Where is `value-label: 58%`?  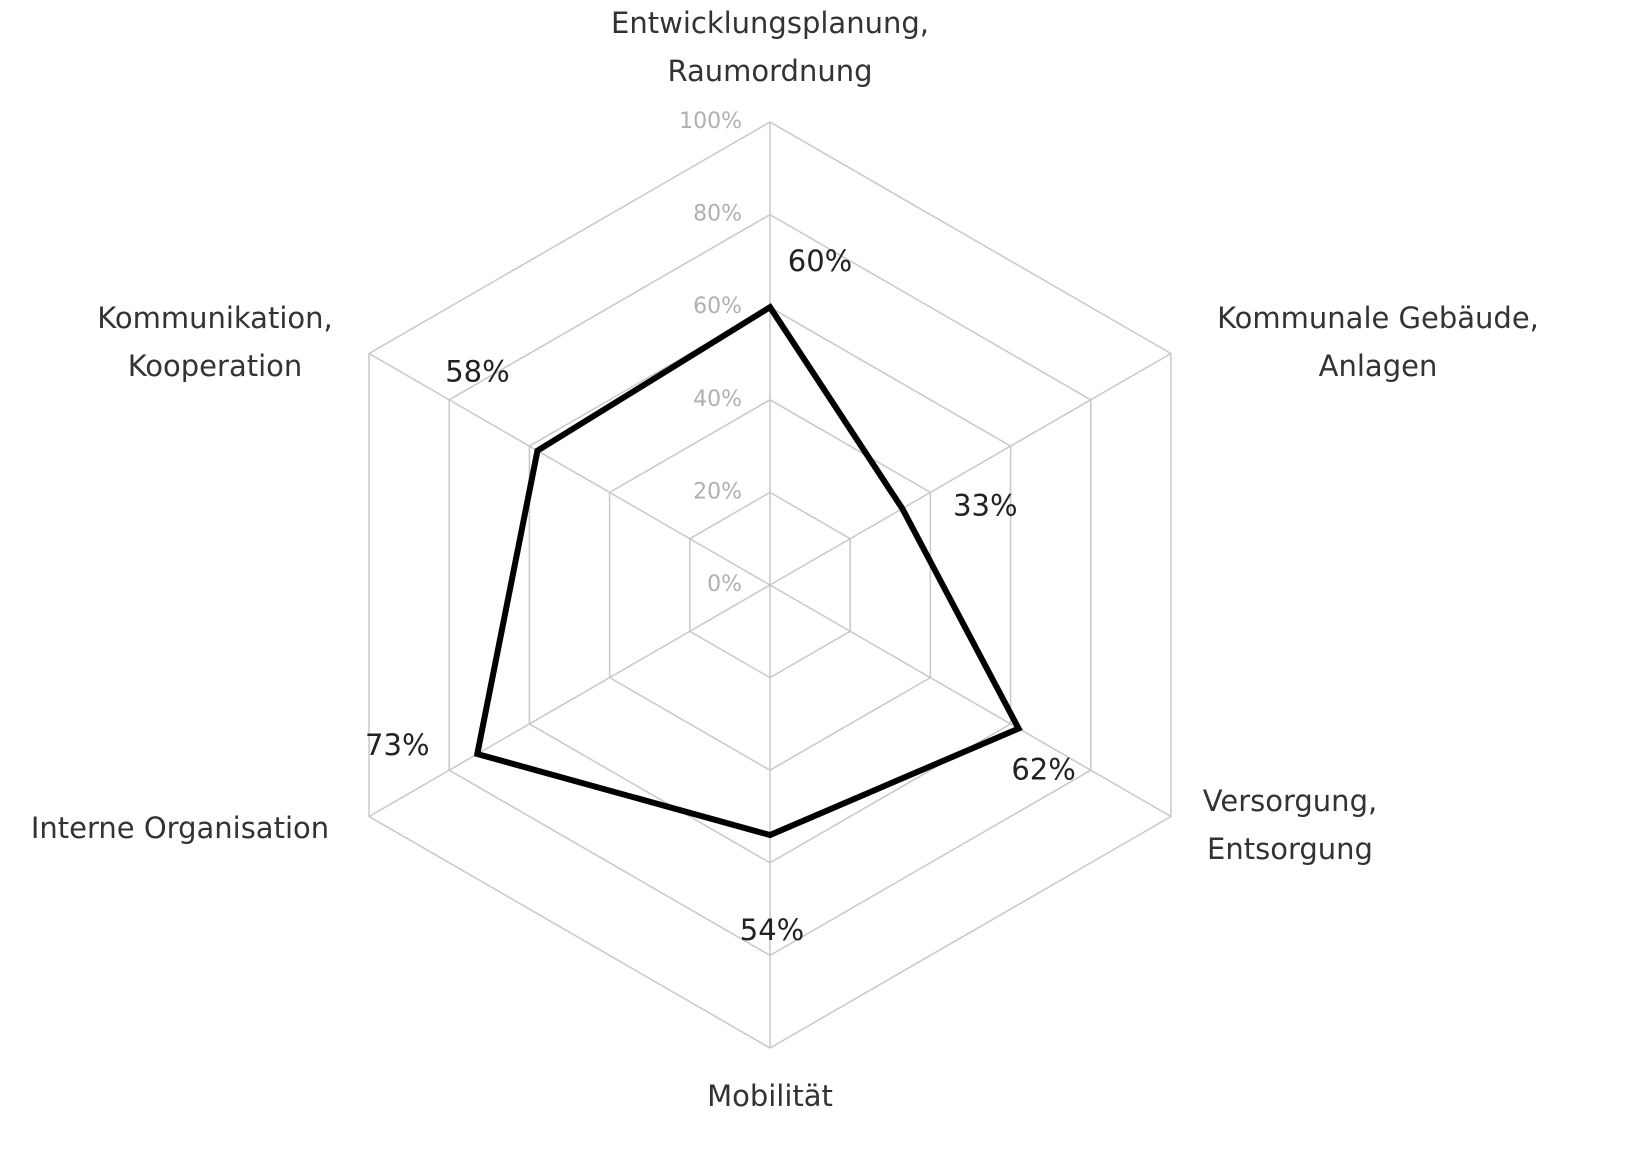 value-label: 58% is located at coordinates (477, 372).